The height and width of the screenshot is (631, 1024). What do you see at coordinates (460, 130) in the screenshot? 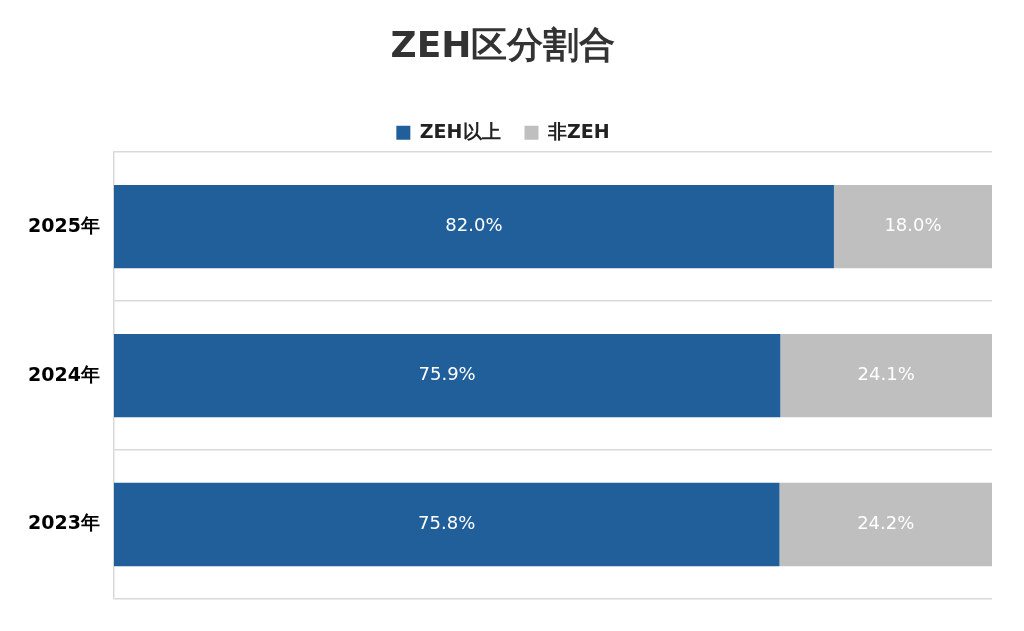
I see `legend-label: ZEH以上` at bounding box center [460, 130].